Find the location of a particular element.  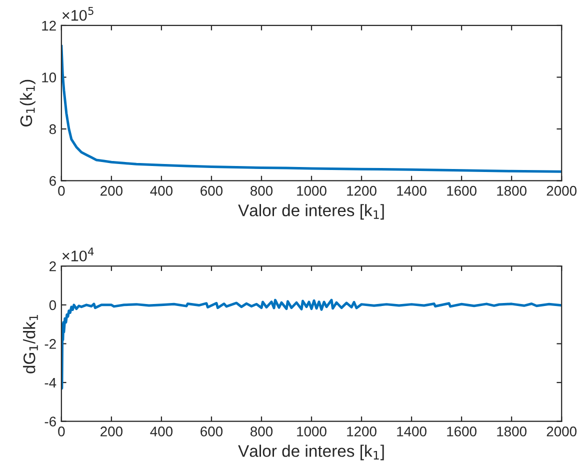

y-tick-label: -6 is located at coordinates (50, 421).